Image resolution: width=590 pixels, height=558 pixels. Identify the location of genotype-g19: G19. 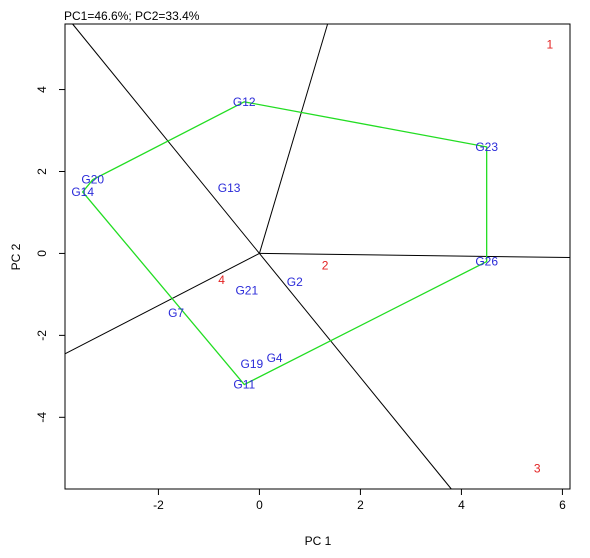
(252, 364).